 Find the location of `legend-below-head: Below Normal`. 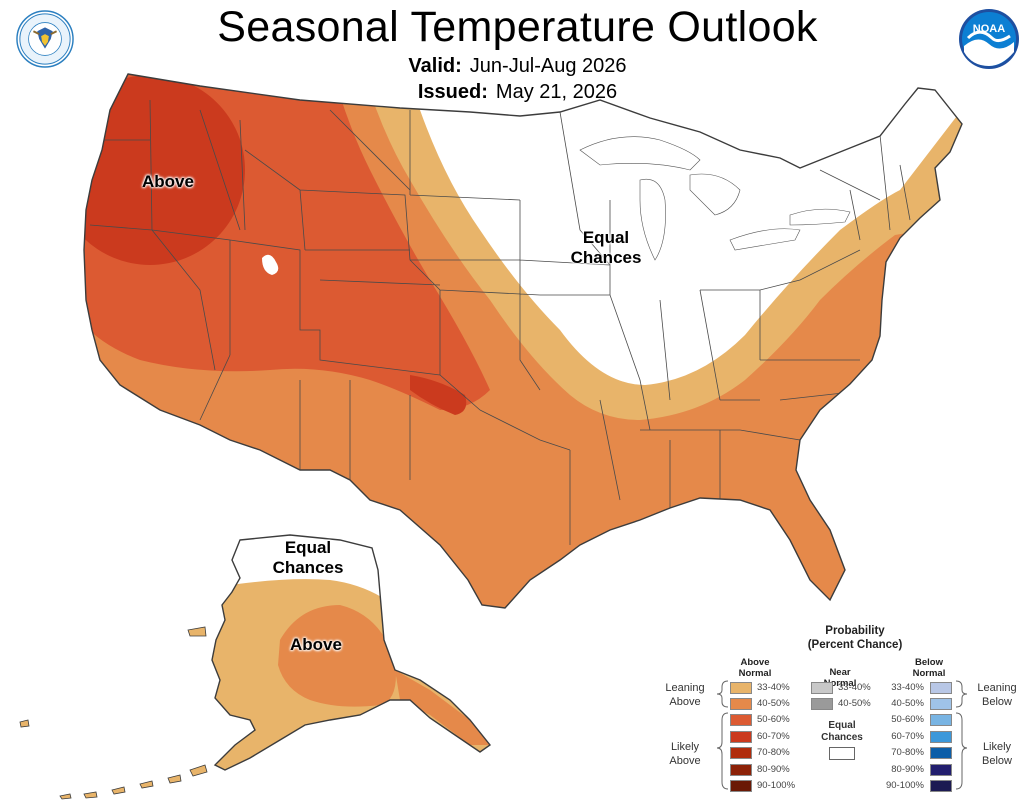

legend-below-head: Below Normal is located at coordinates (929, 668).